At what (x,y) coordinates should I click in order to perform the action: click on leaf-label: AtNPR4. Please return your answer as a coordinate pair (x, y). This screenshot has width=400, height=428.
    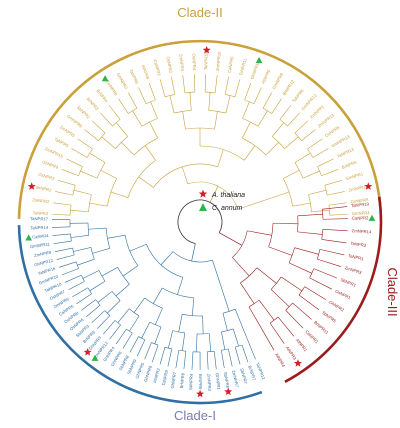
    Looking at the image, I should click on (280, 360).